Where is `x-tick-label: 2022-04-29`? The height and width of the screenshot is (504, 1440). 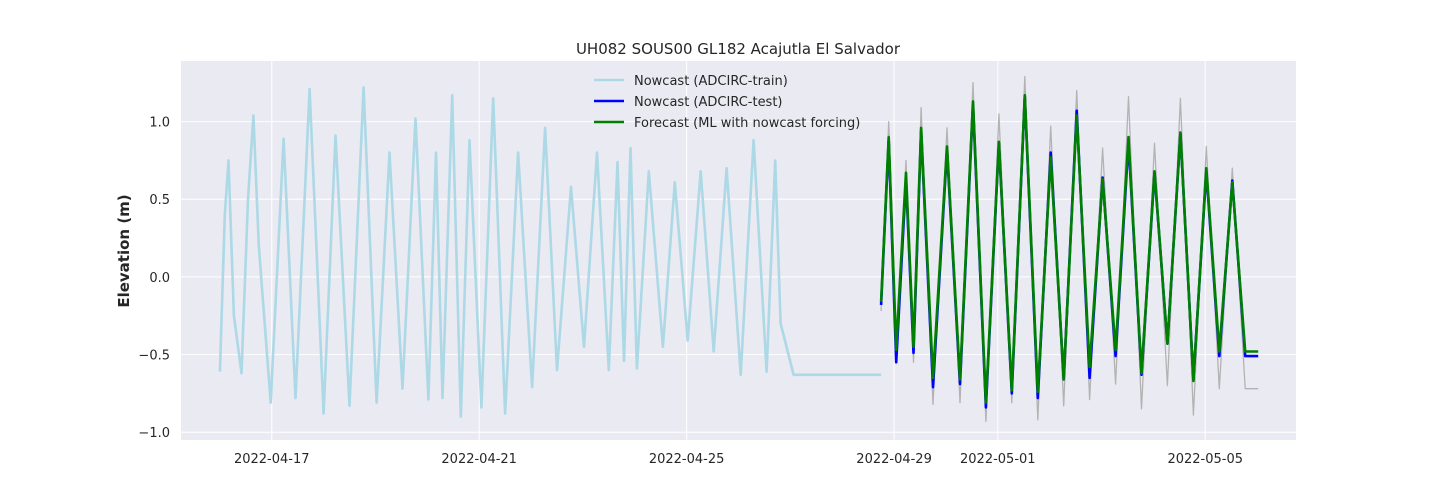 x-tick-label: 2022-04-29 is located at coordinates (894, 459).